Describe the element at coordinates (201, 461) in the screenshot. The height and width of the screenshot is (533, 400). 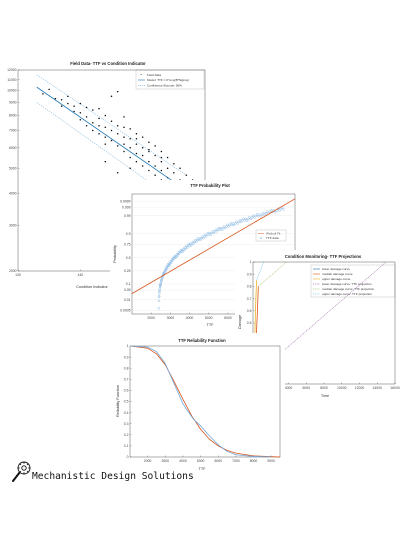
I see `x-tick-label: 5000` at that location.